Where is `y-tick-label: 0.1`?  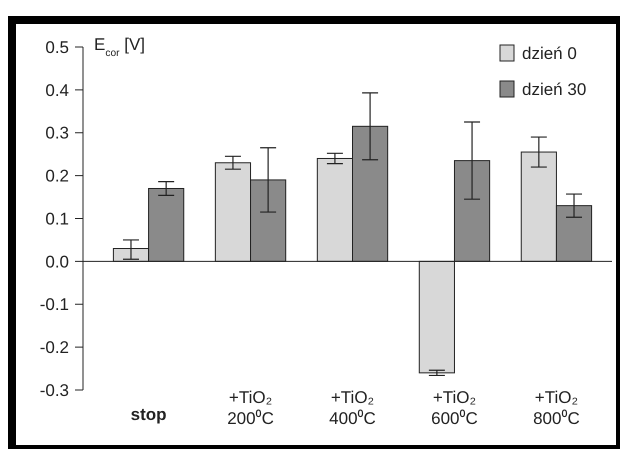 y-tick-label: 0.1 is located at coordinates (57, 218).